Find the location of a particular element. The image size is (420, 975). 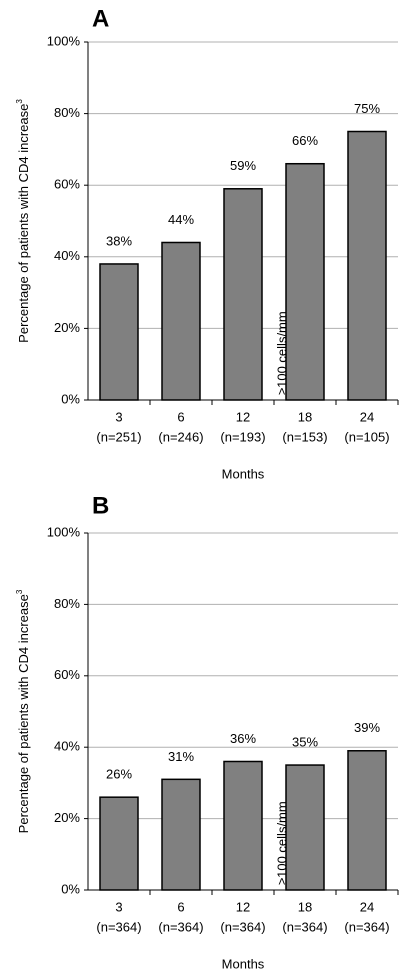

value-label: 36% is located at coordinates (243, 738).